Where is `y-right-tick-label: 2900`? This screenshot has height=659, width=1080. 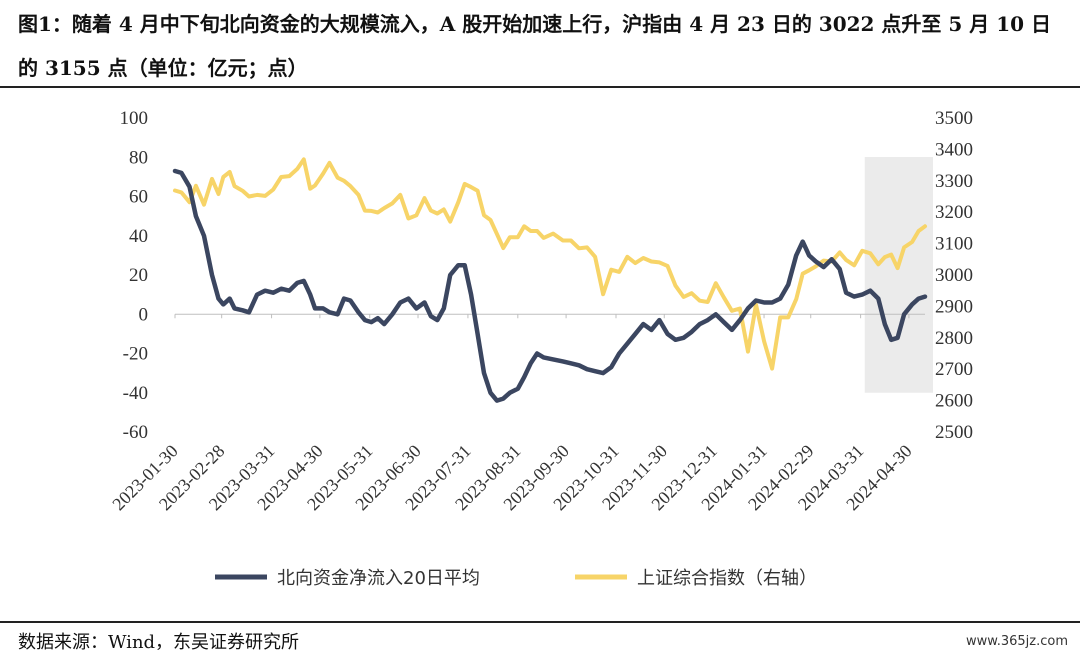
y-right-tick-label: 2900 is located at coordinates (954, 306).